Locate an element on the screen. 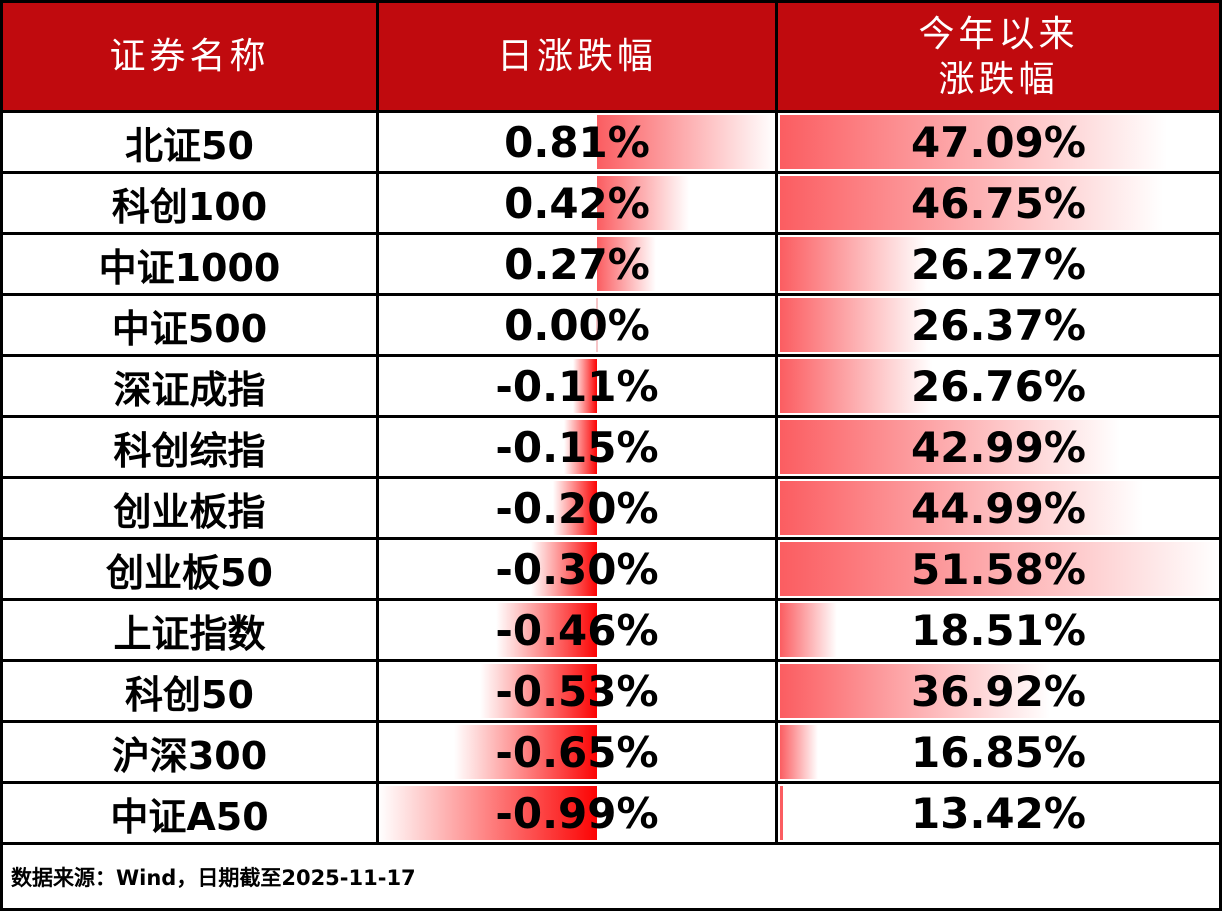 The width and height of the screenshot is (1222, 911). index-name: 科创综指 is located at coordinates (189, 450).